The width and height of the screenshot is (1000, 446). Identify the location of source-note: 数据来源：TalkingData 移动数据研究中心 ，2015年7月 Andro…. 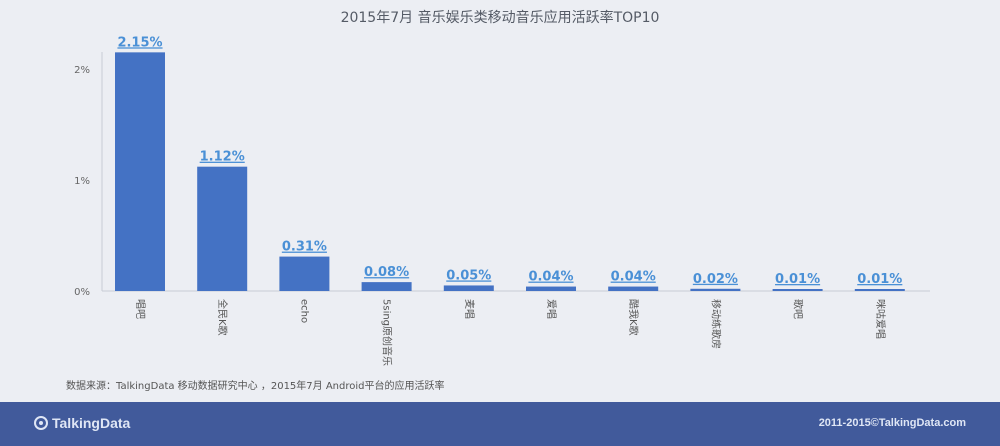
(255, 386).